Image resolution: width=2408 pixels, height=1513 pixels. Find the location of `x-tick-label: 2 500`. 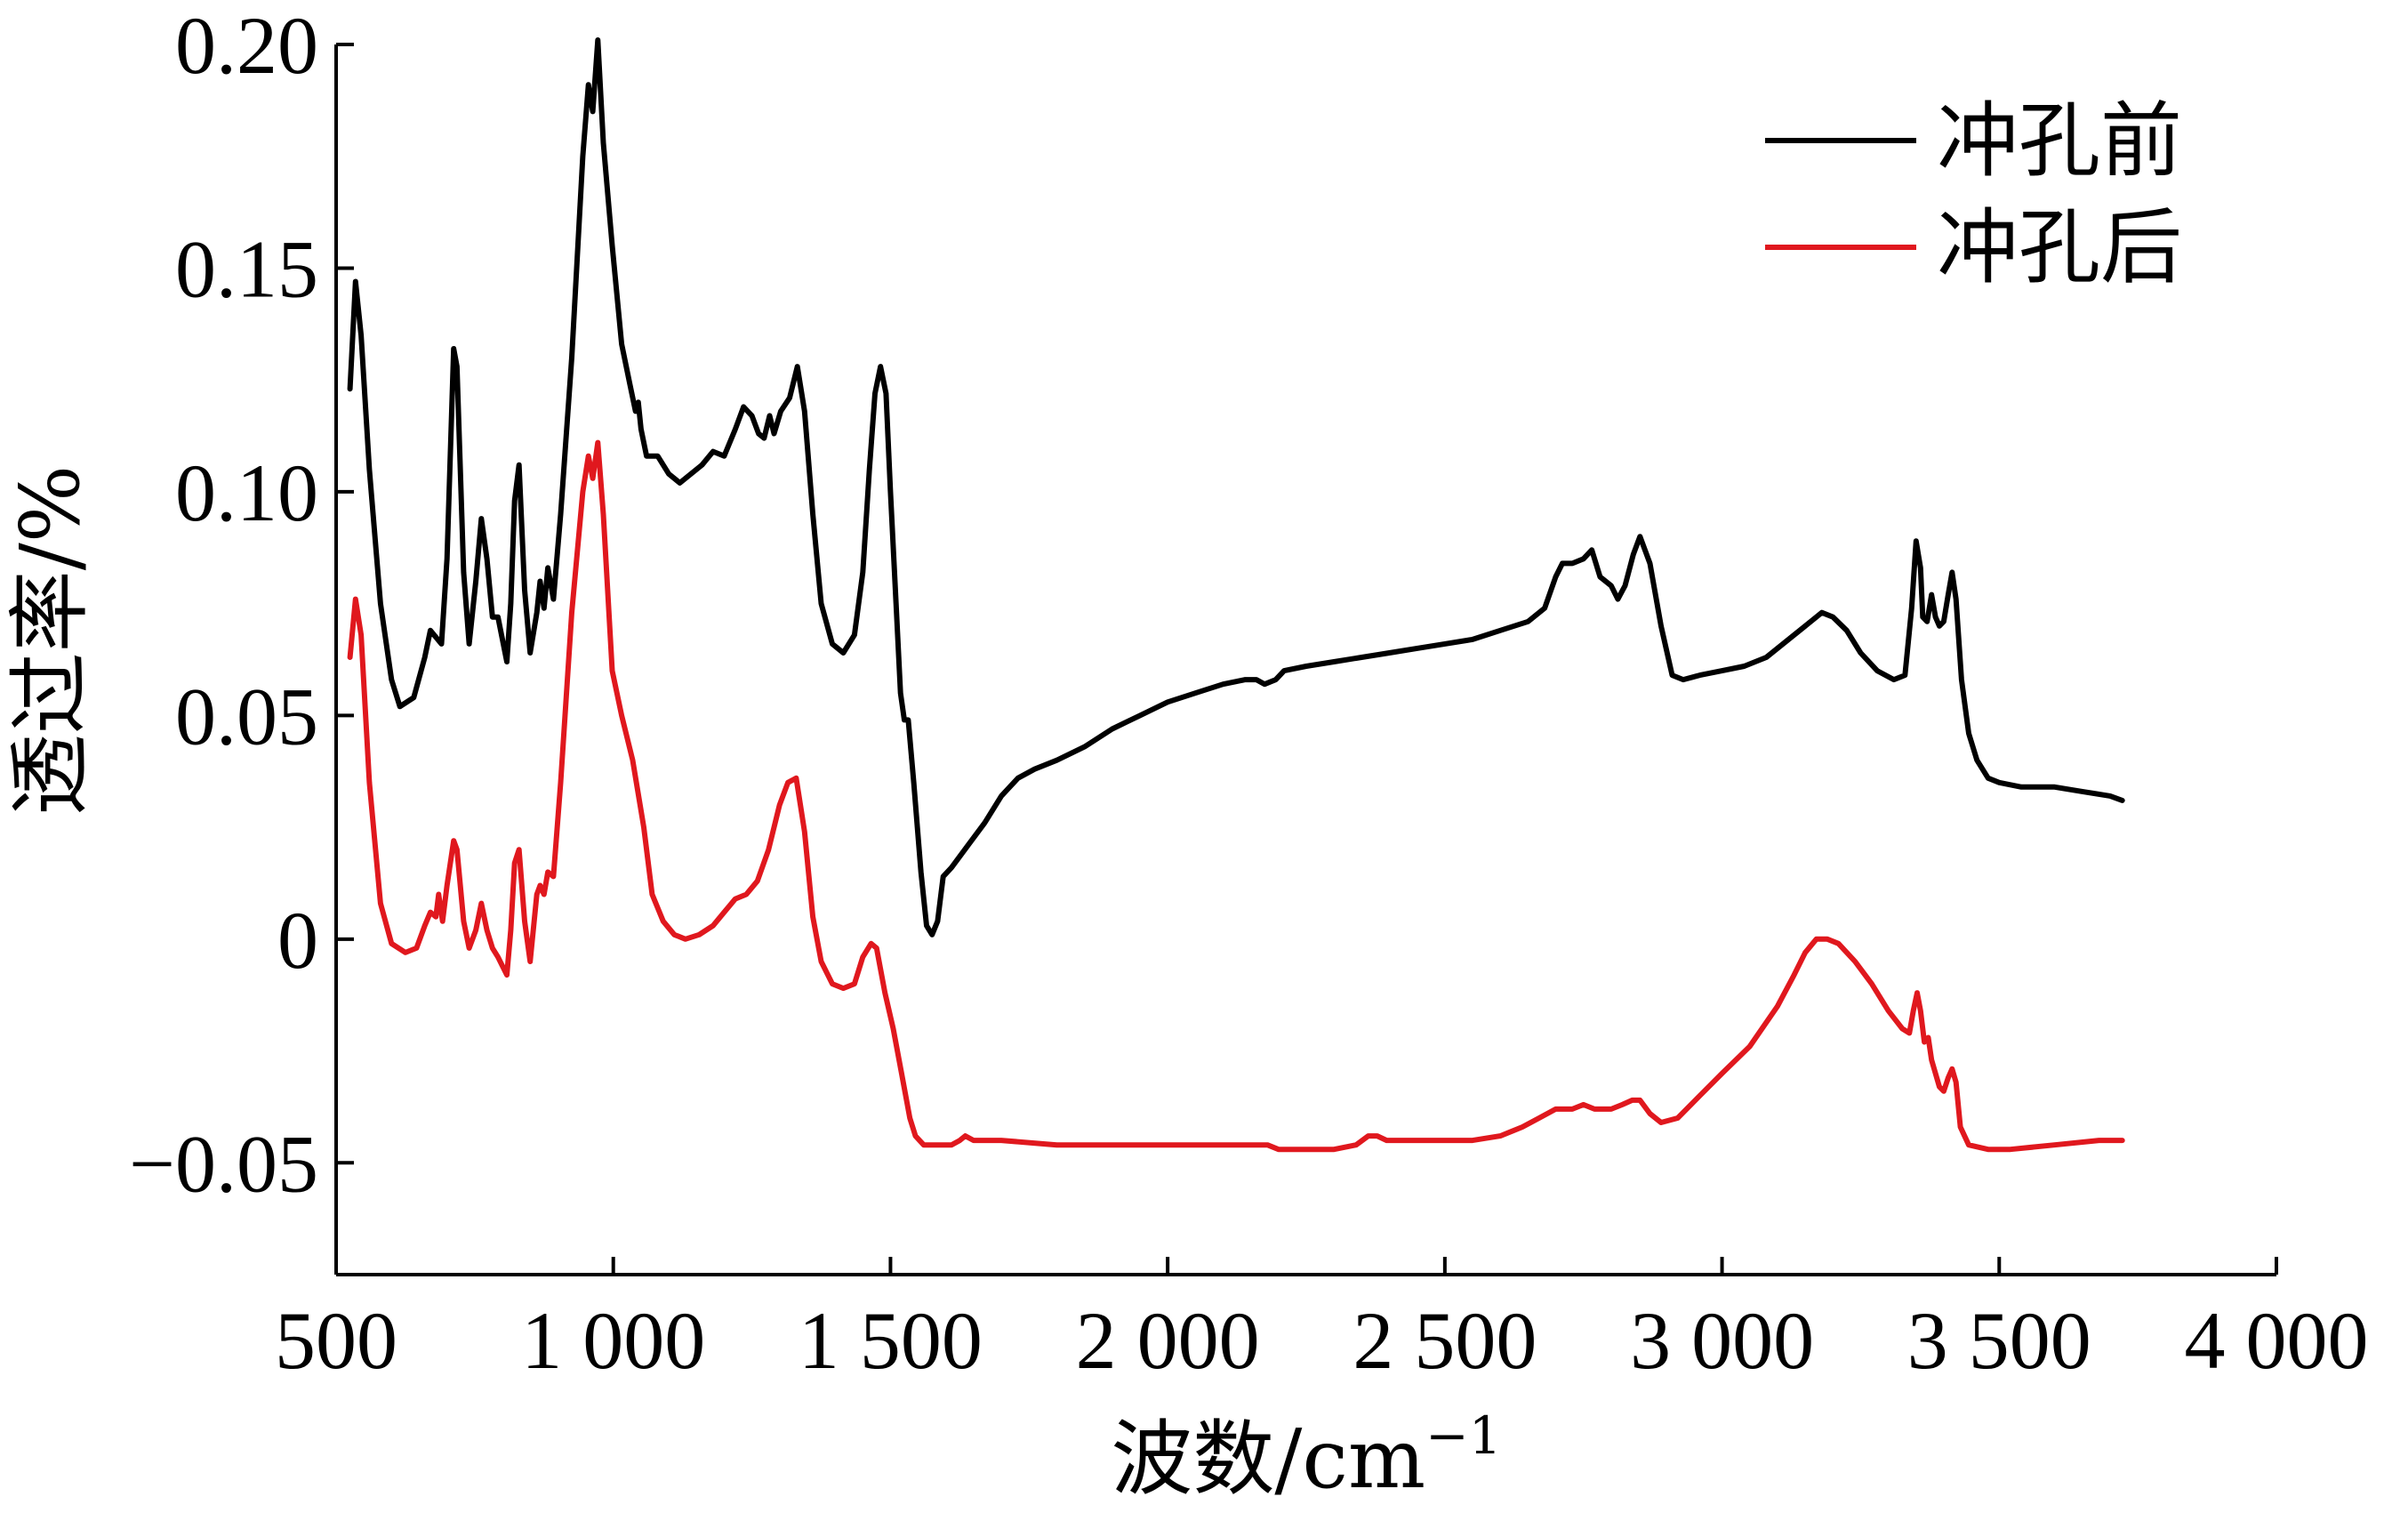

x-tick-label: 2 500 is located at coordinates (1445, 1340).